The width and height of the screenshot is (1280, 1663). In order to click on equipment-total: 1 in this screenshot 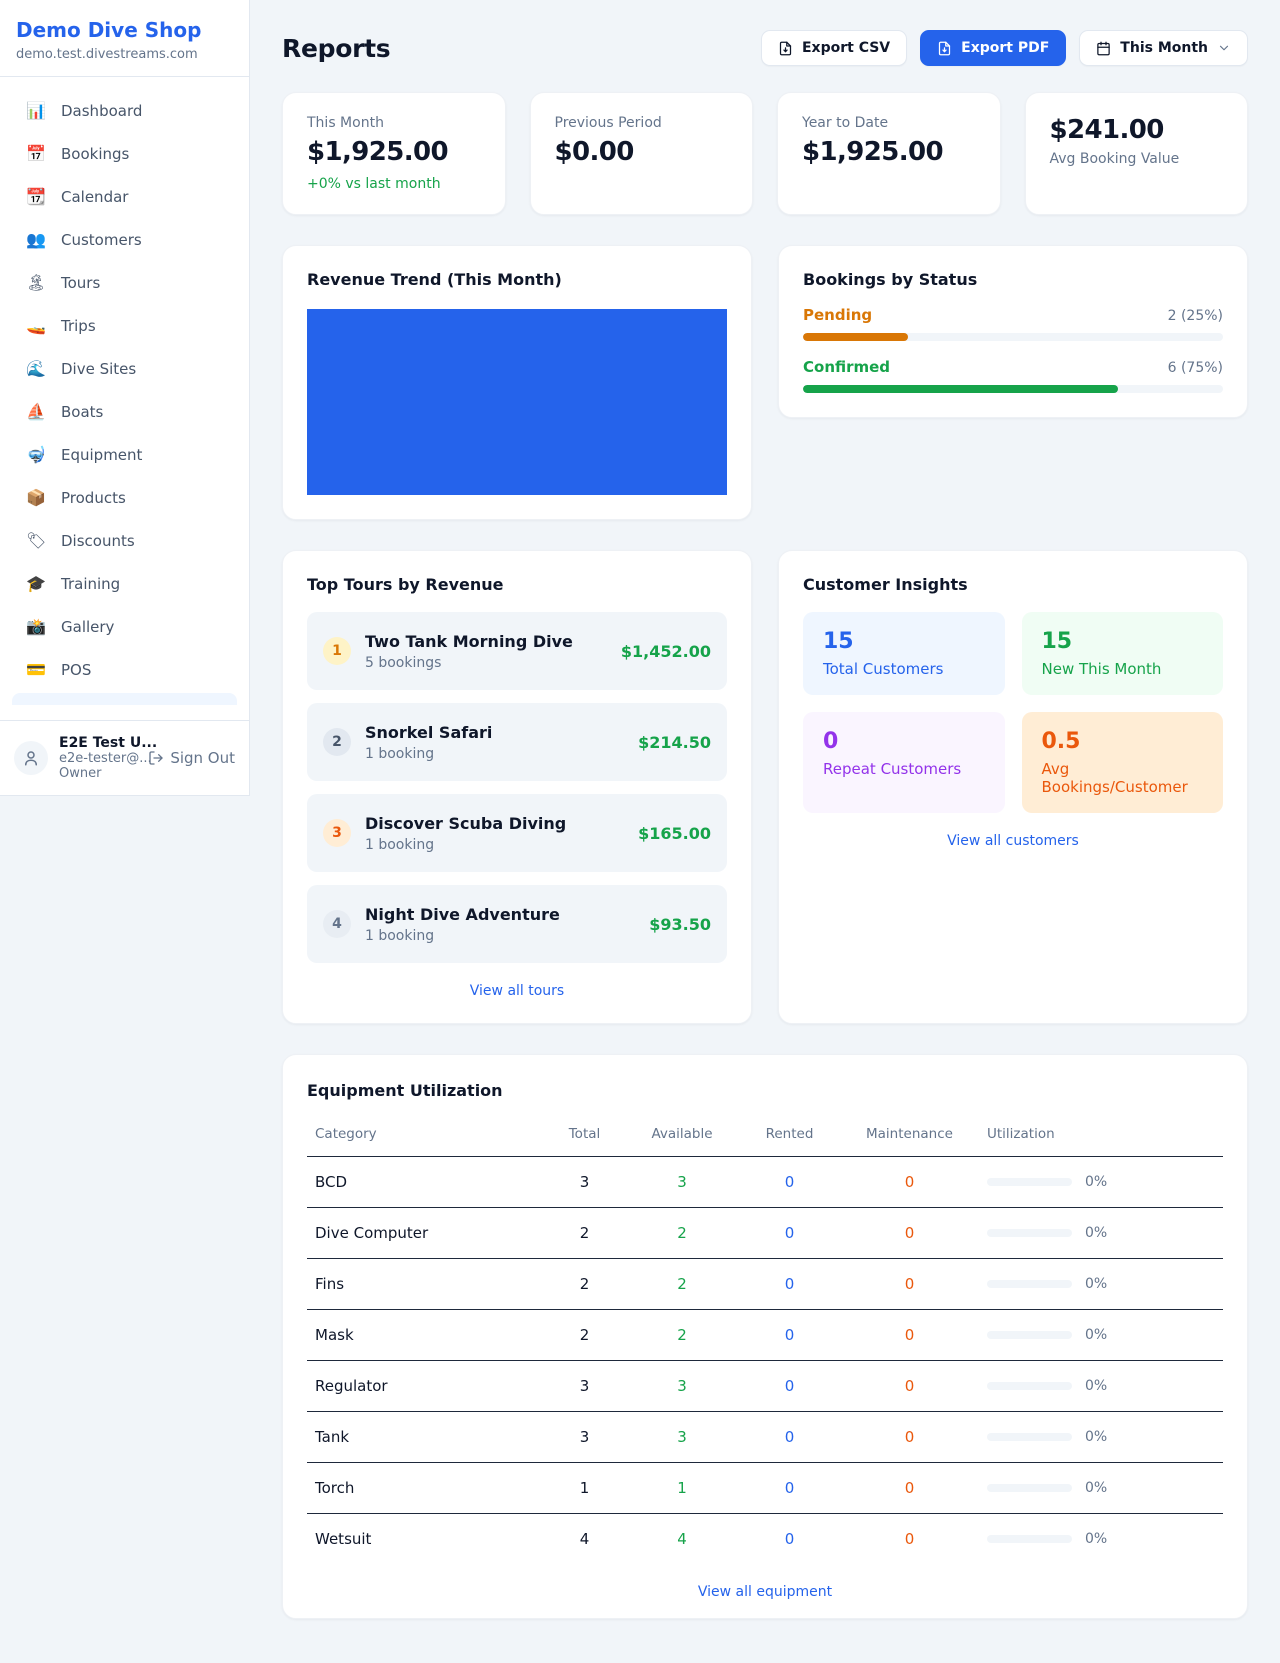, I will do `click(584, 1488)`.